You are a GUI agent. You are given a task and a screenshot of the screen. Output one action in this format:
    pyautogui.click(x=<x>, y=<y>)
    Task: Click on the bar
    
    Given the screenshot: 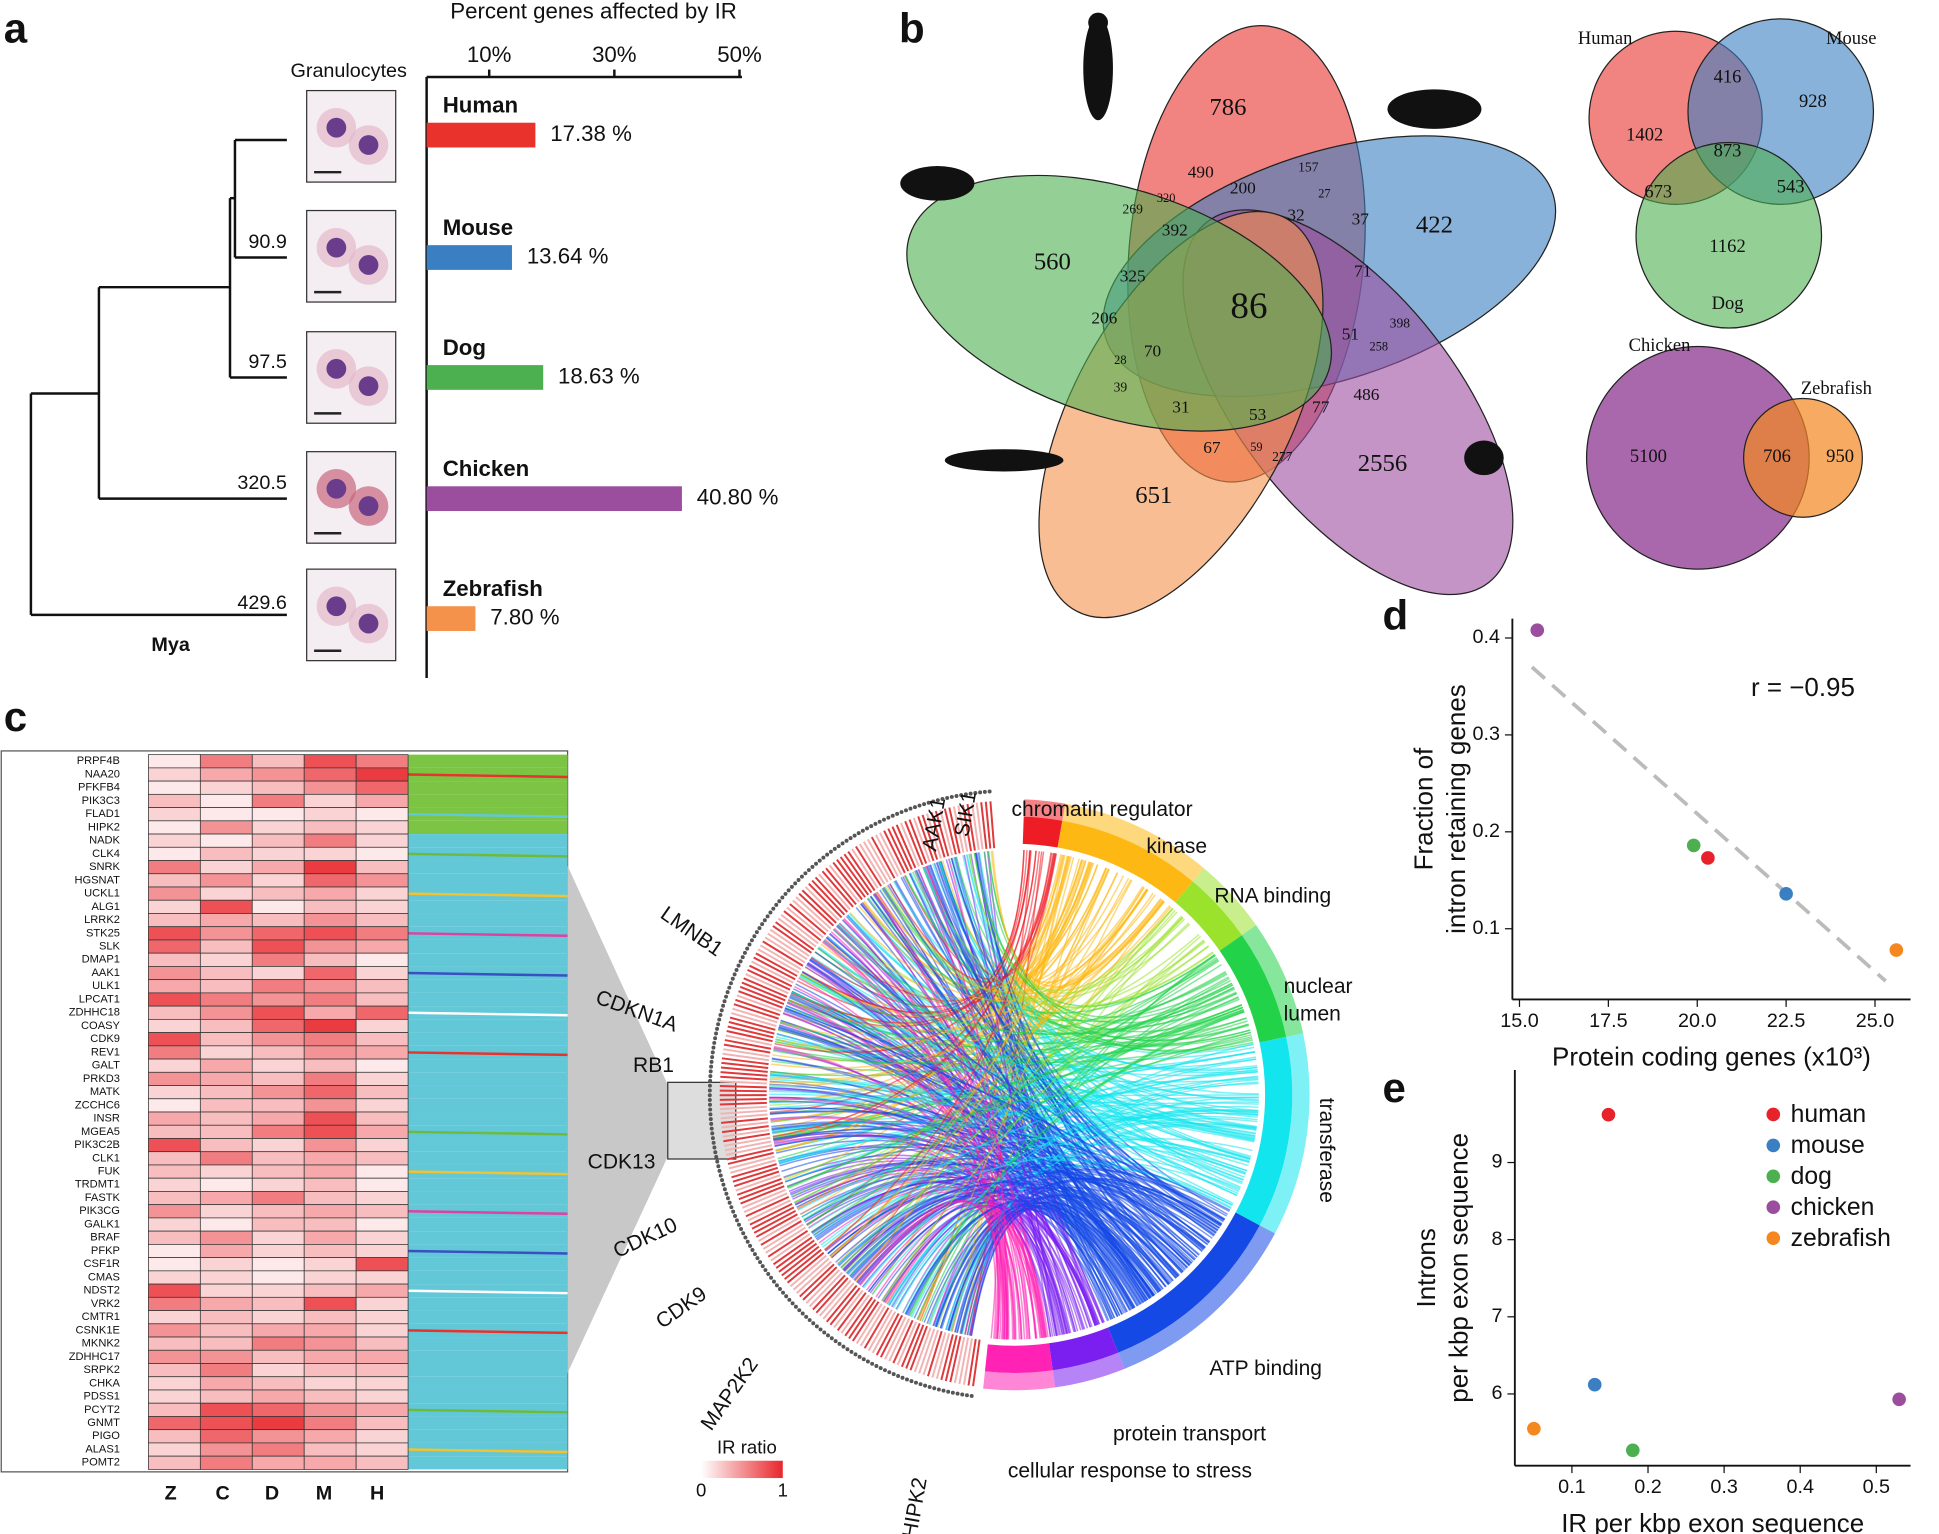 What is the action you would take?
    pyautogui.click(x=469, y=257)
    